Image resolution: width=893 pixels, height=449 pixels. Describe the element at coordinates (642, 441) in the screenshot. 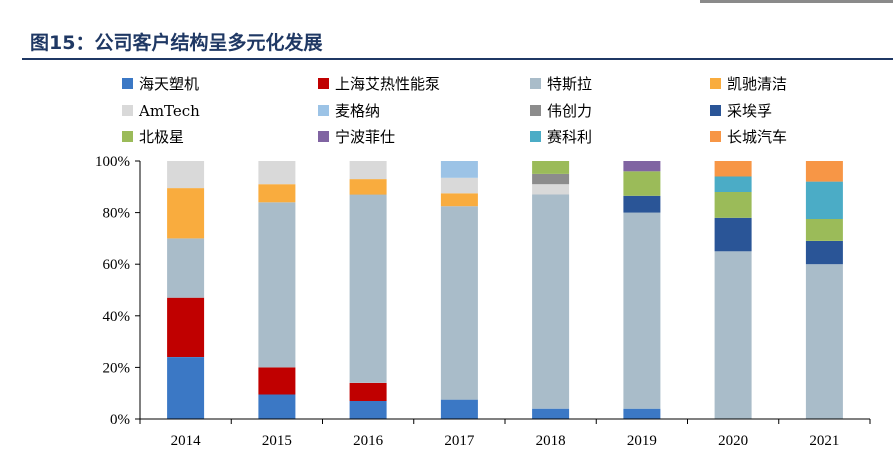

I see `x-tick-label: 2019` at that location.